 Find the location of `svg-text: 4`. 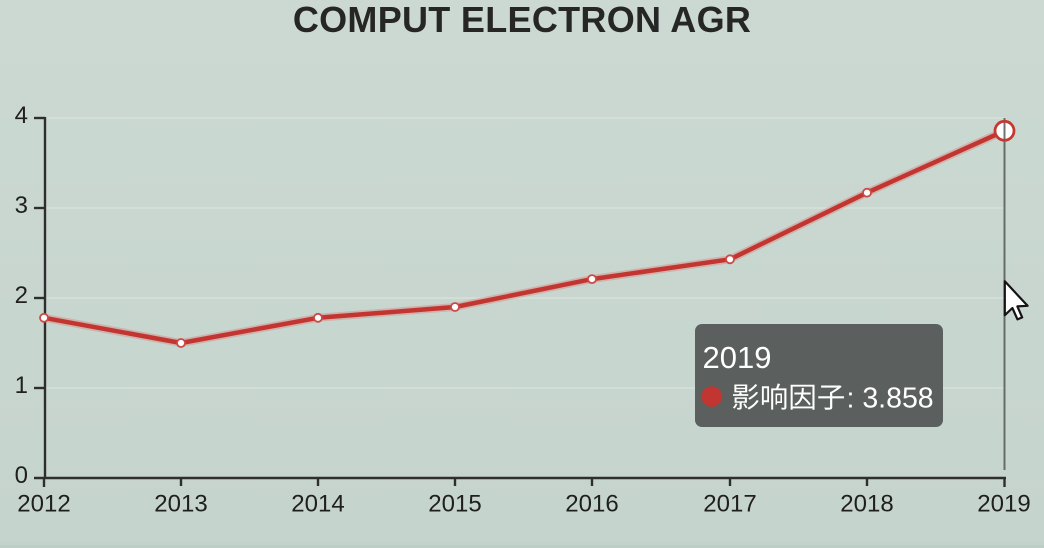

svg-text: 4 is located at coordinates (21, 115).